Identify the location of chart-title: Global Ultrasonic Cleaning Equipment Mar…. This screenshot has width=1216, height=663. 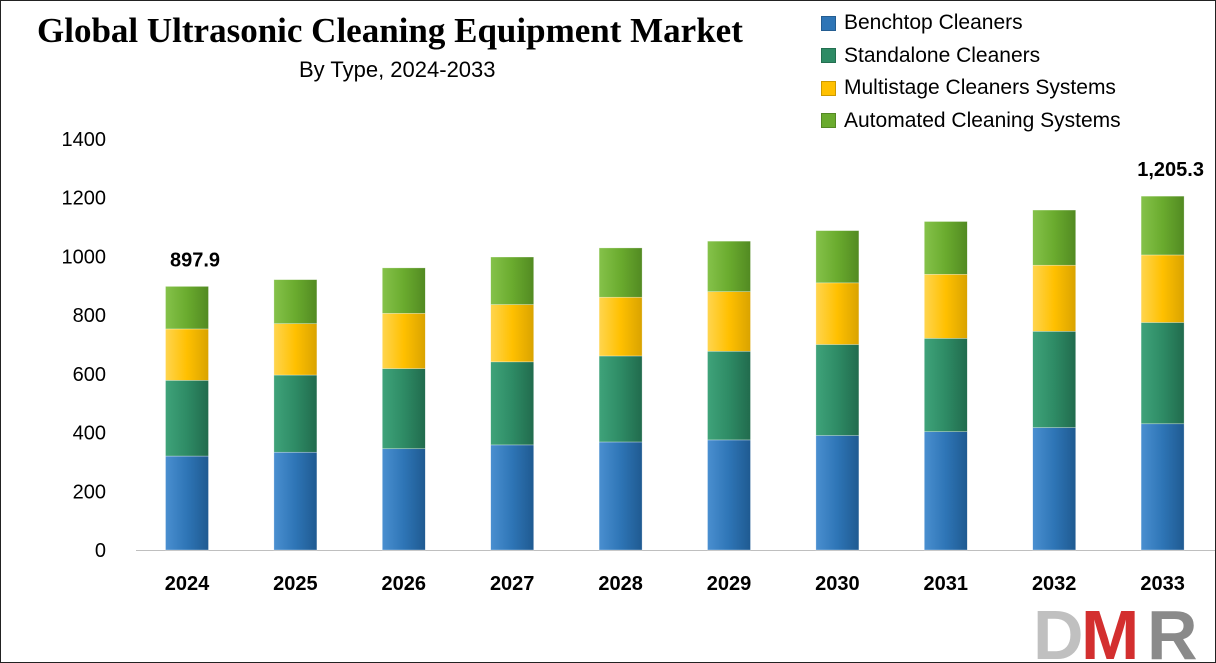
(390, 30).